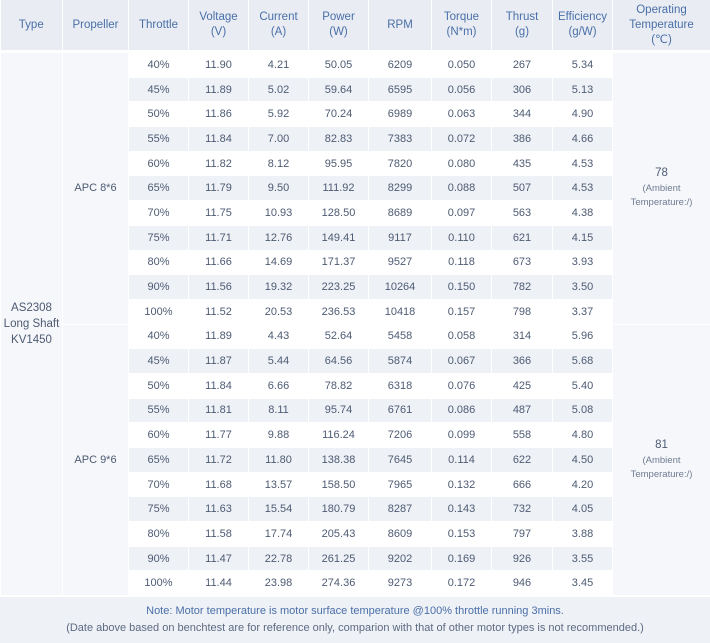 This screenshot has height=643, width=710. Describe the element at coordinates (582, 361) in the screenshot. I see `efficiency-cell: 5.68` at that location.